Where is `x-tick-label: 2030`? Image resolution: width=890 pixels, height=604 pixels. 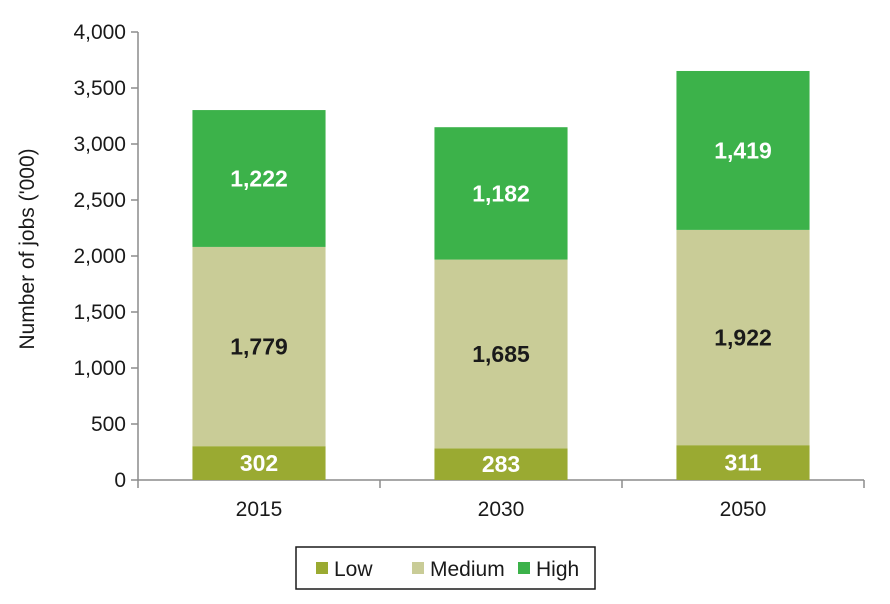
x-tick-label: 2030 is located at coordinates (501, 509).